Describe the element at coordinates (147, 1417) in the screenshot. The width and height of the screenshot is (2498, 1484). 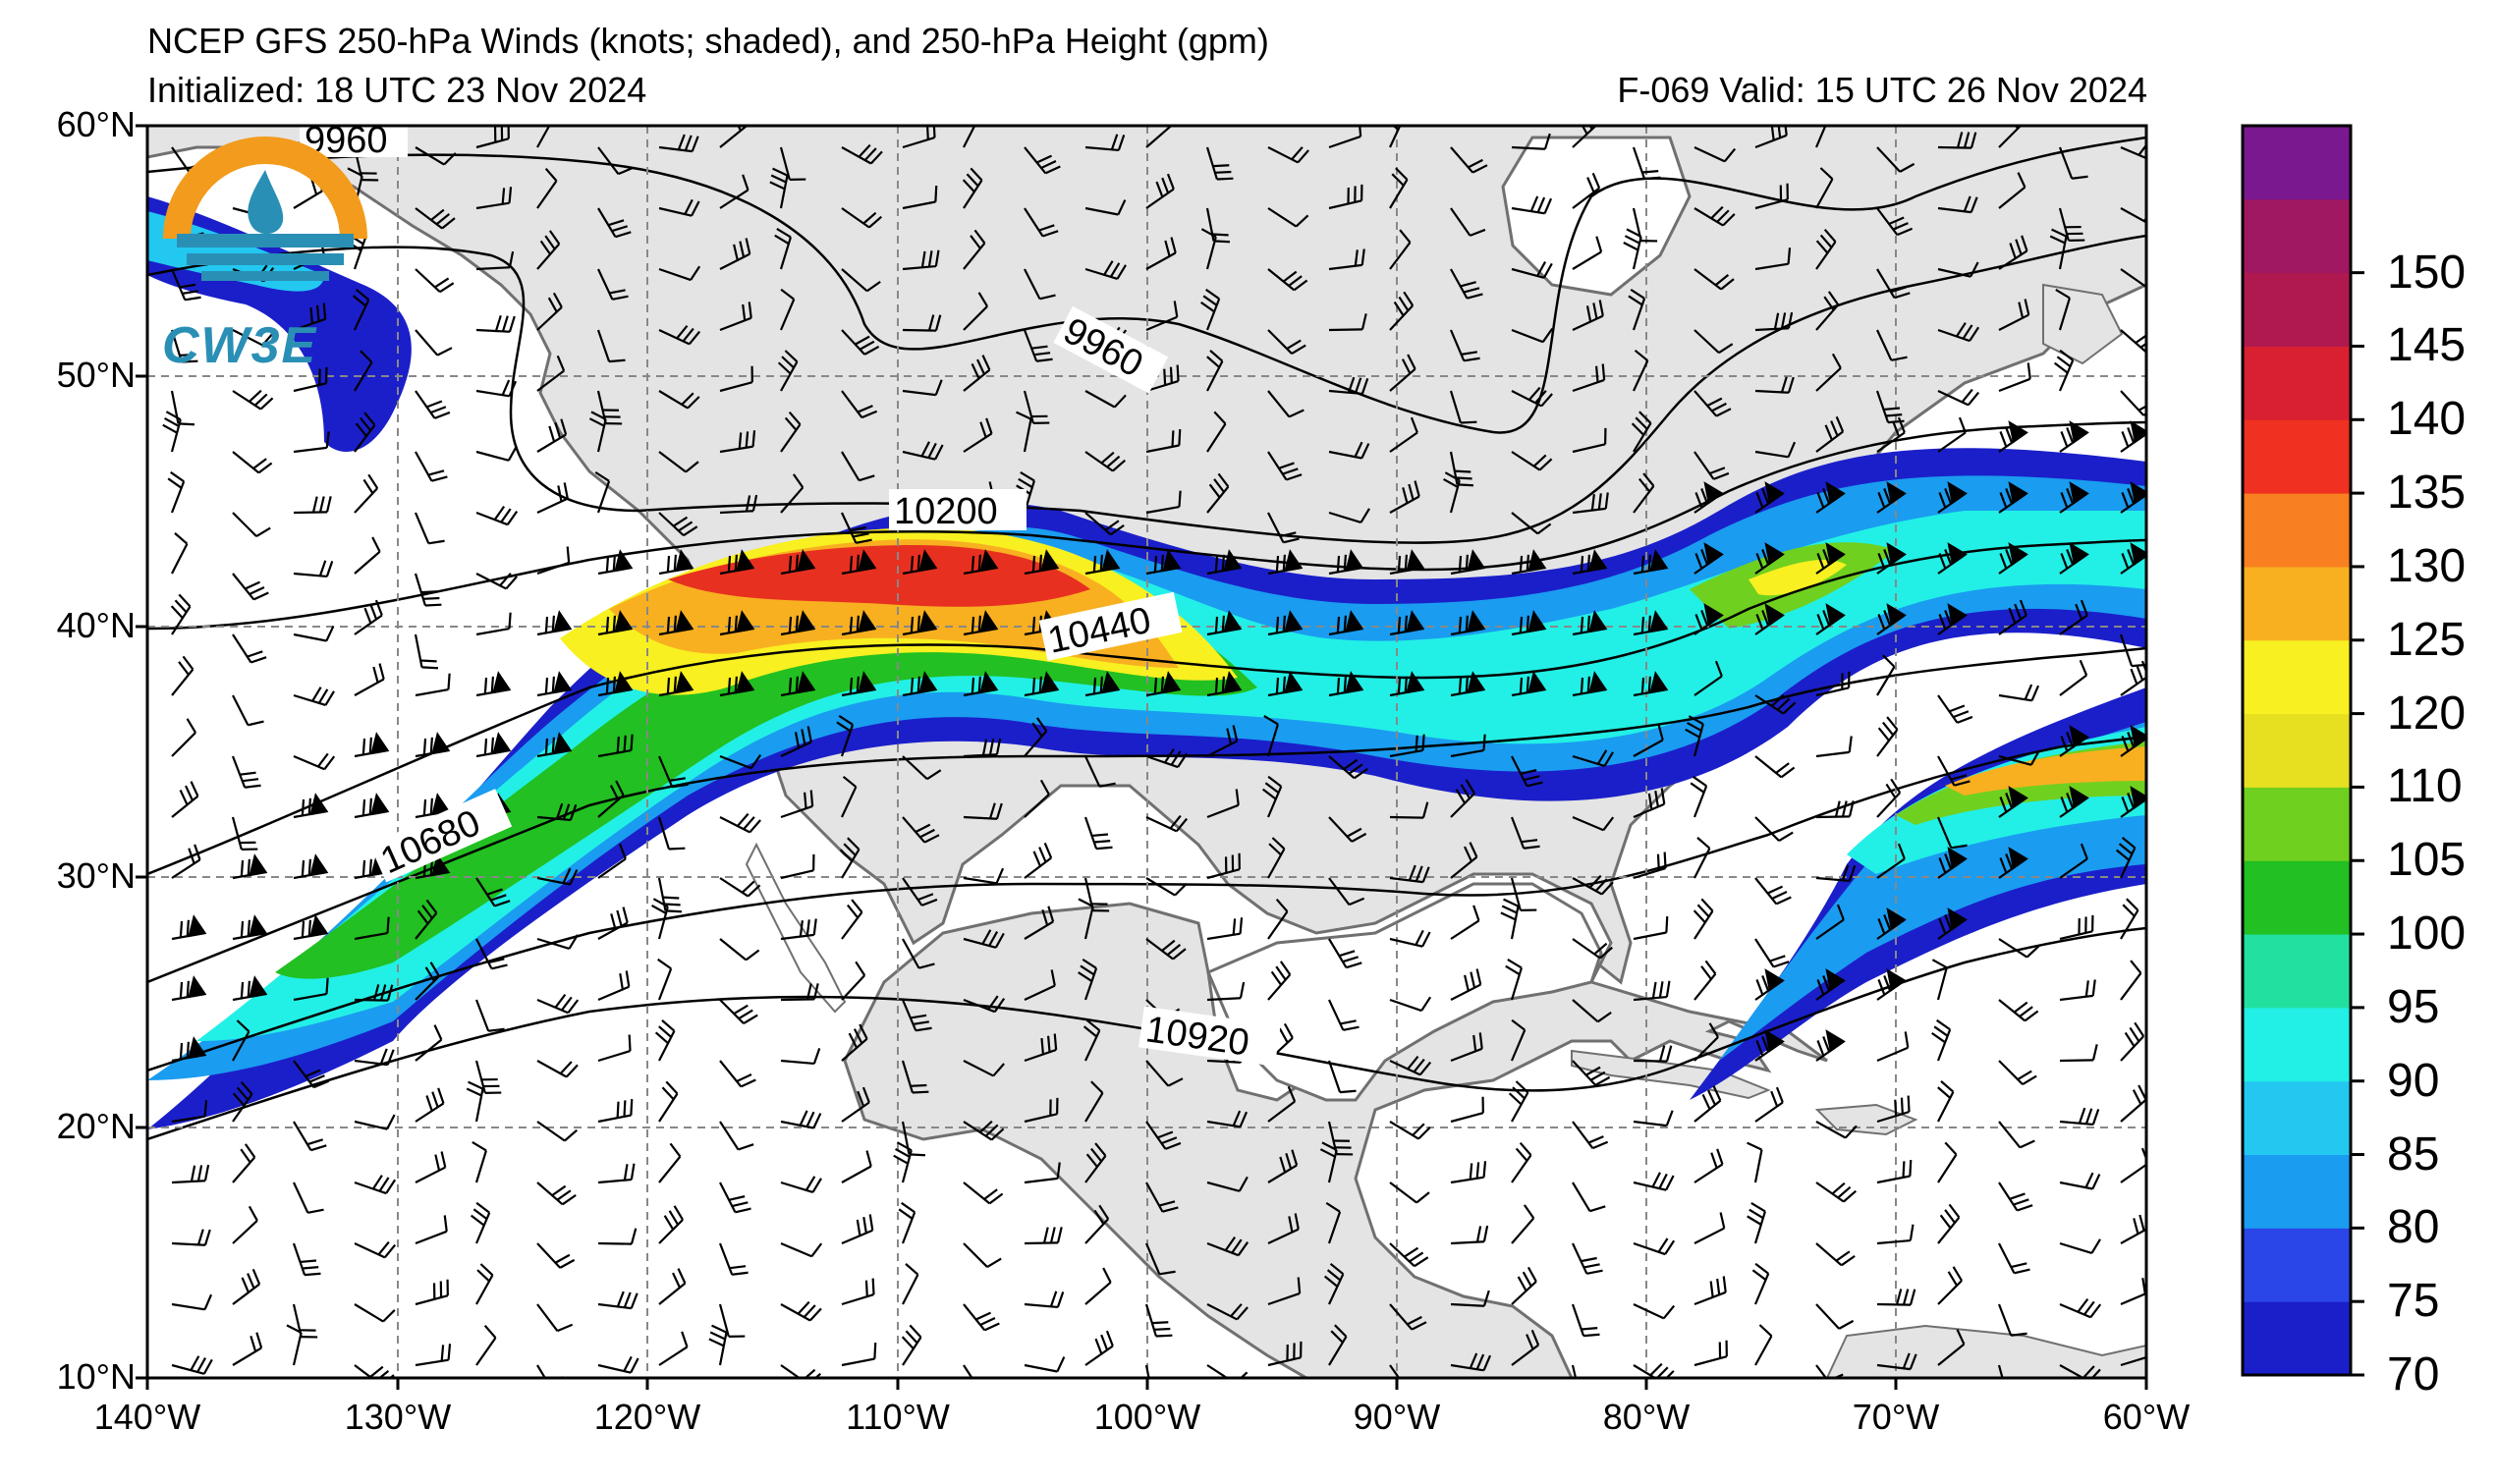
I see `lon-label-140w: 140°W` at that location.